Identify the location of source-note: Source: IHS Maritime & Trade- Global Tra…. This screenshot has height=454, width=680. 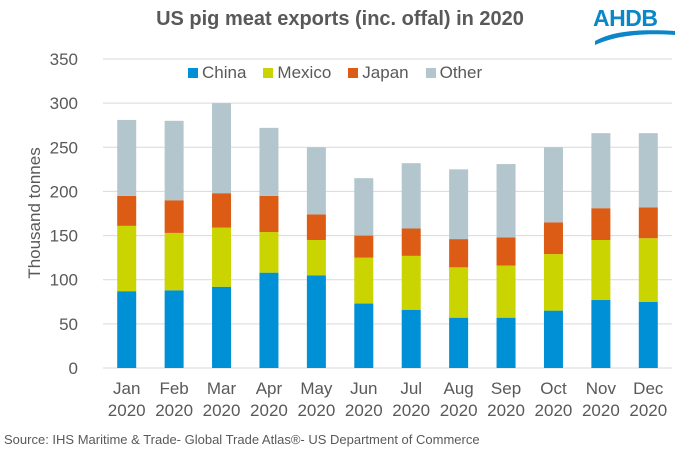
(242, 439).